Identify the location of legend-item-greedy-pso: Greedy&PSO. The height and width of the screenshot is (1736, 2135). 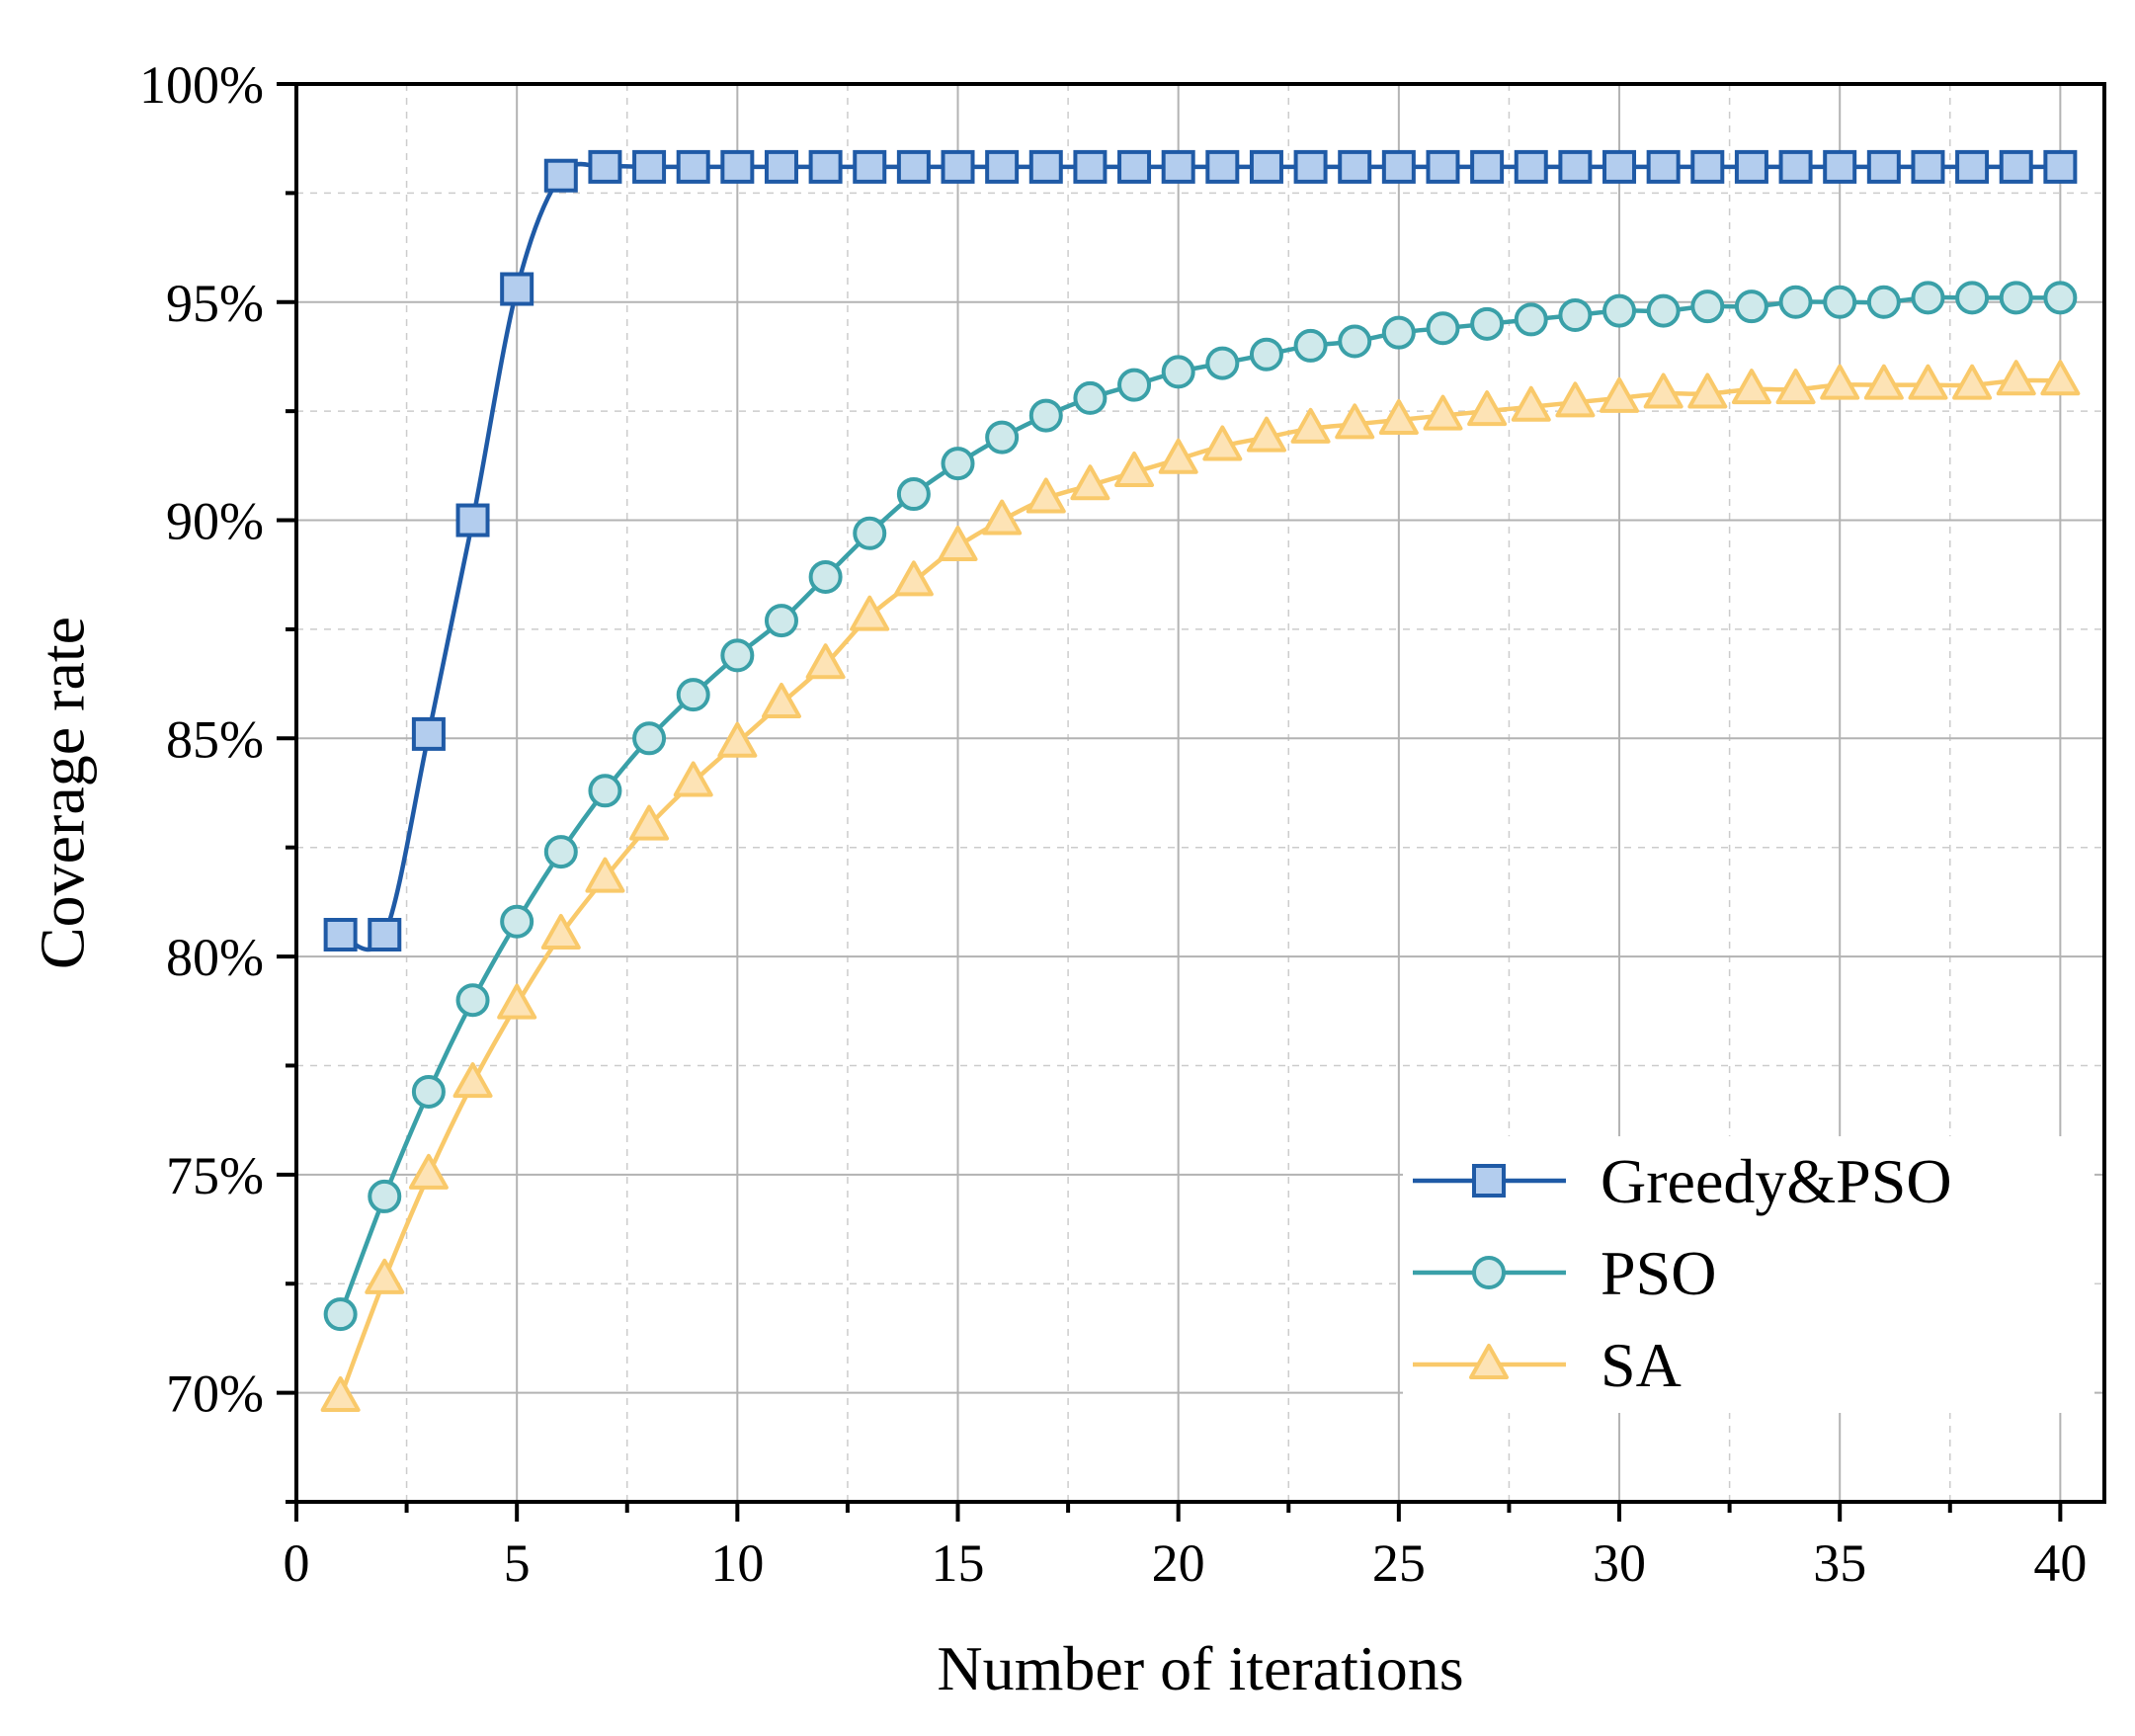
(1682, 1181).